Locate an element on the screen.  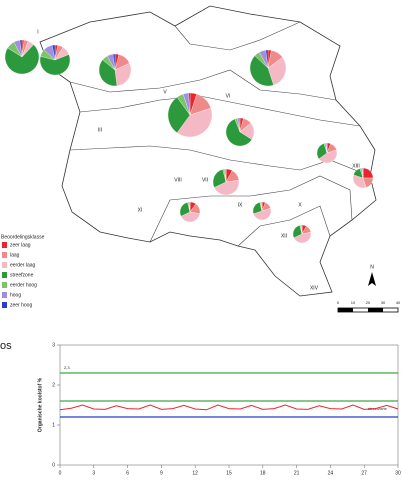
x-tick-label: 12 is located at coordinates (195, 473).